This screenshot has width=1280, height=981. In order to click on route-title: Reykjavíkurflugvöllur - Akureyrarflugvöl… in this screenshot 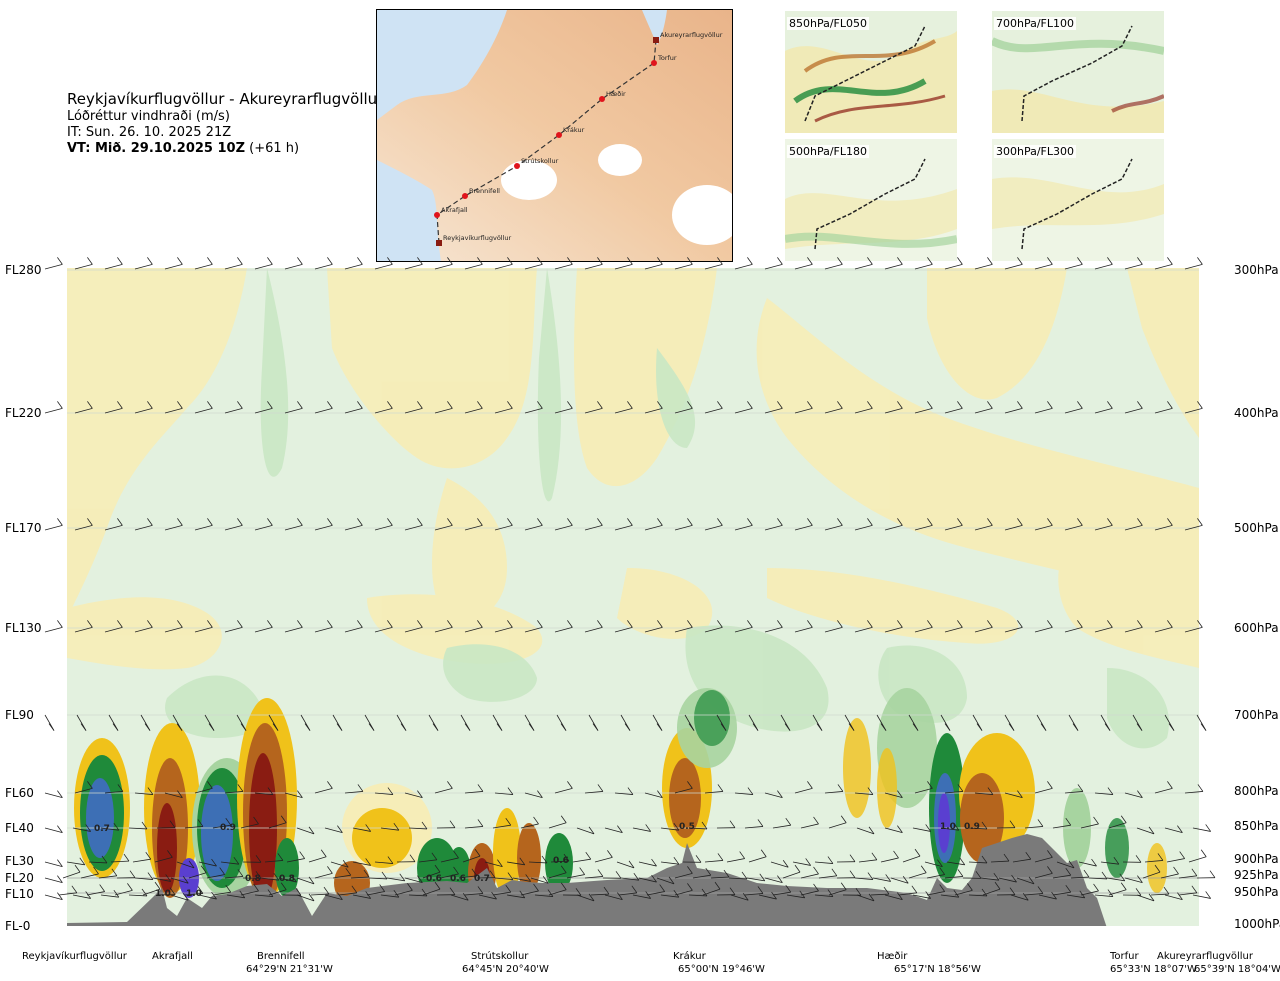, I will do `click(225, 99)`.